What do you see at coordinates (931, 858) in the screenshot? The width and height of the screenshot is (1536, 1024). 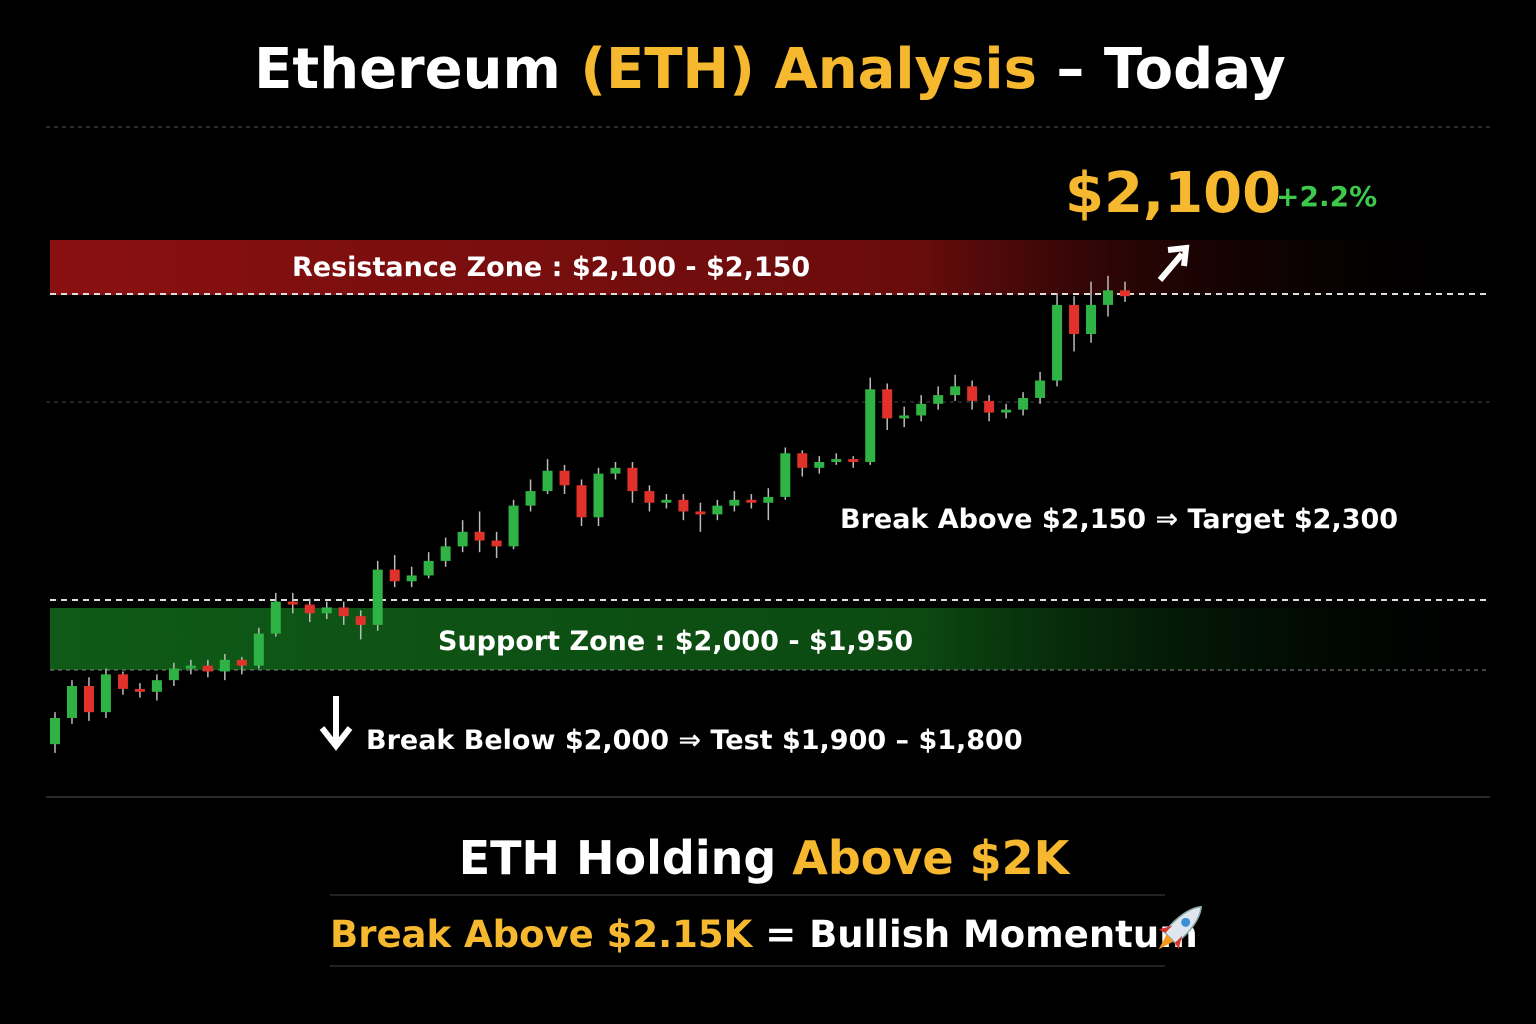 I see `footer-part: Above $2K` at bounding box center [931, 858].